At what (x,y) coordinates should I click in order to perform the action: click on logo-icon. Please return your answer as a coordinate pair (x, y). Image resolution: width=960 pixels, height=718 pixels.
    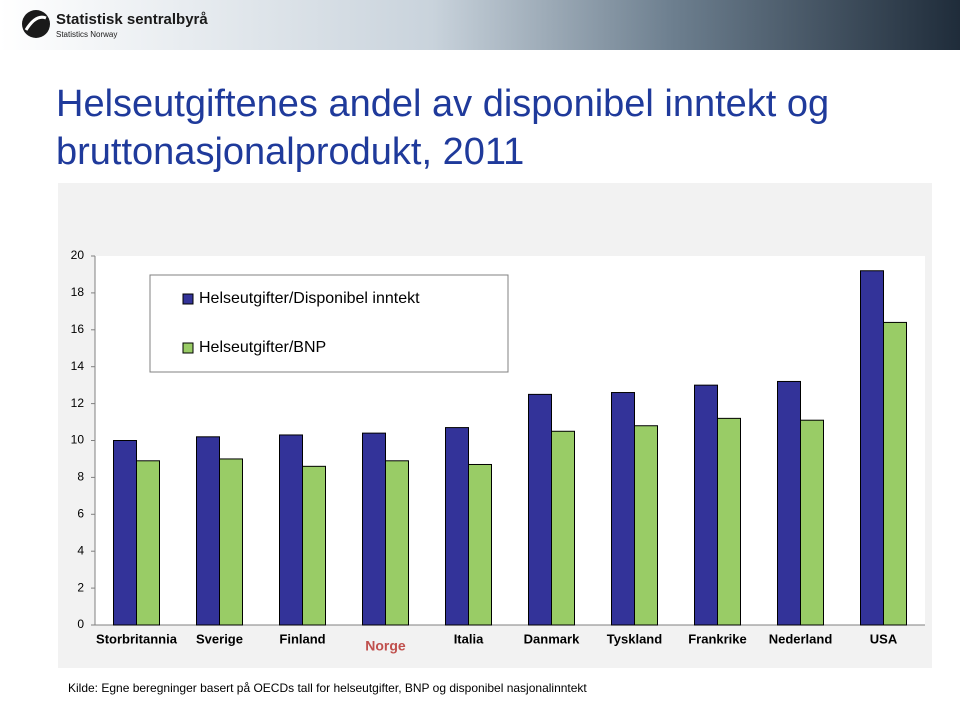
    Looking at the image, I should click on (36, 24).